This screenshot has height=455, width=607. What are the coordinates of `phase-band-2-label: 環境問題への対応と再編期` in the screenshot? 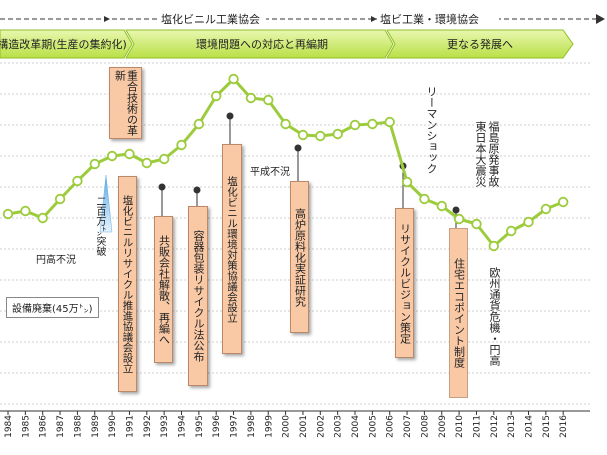 It's located at (262, 44).